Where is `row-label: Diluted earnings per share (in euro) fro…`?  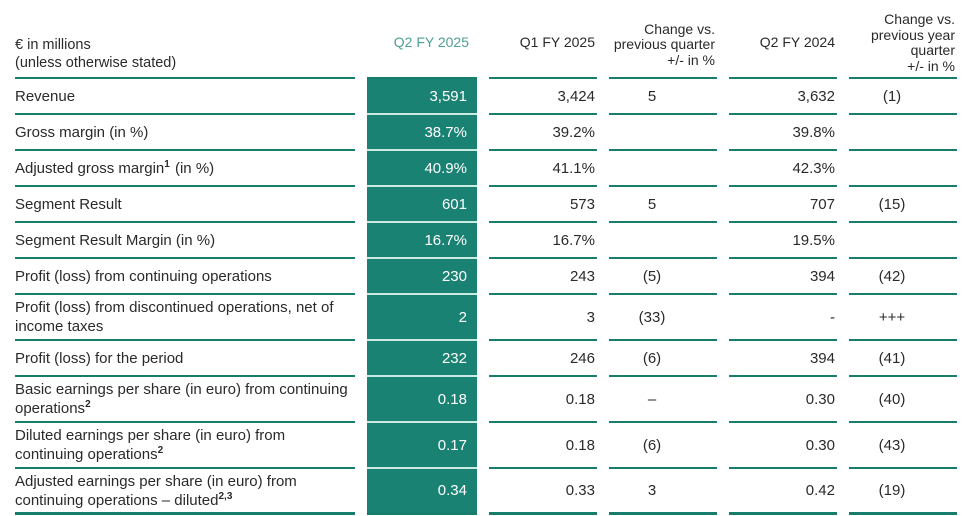 row-label: Diluted earnings per share (in euro) fro… is located at coordinates (185, 446).